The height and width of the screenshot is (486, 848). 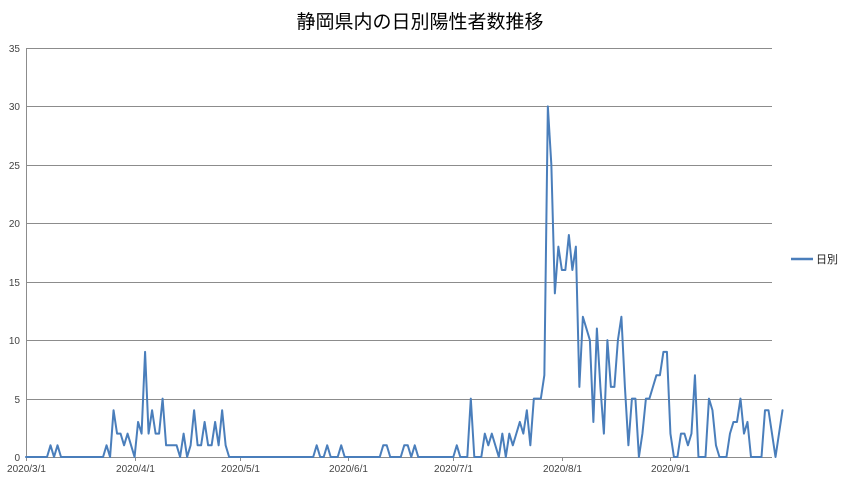 What do you see at coordinates (15, 49) in the screenshot?
I see `y-tick-label: 35` at bounding box center [15, 49].